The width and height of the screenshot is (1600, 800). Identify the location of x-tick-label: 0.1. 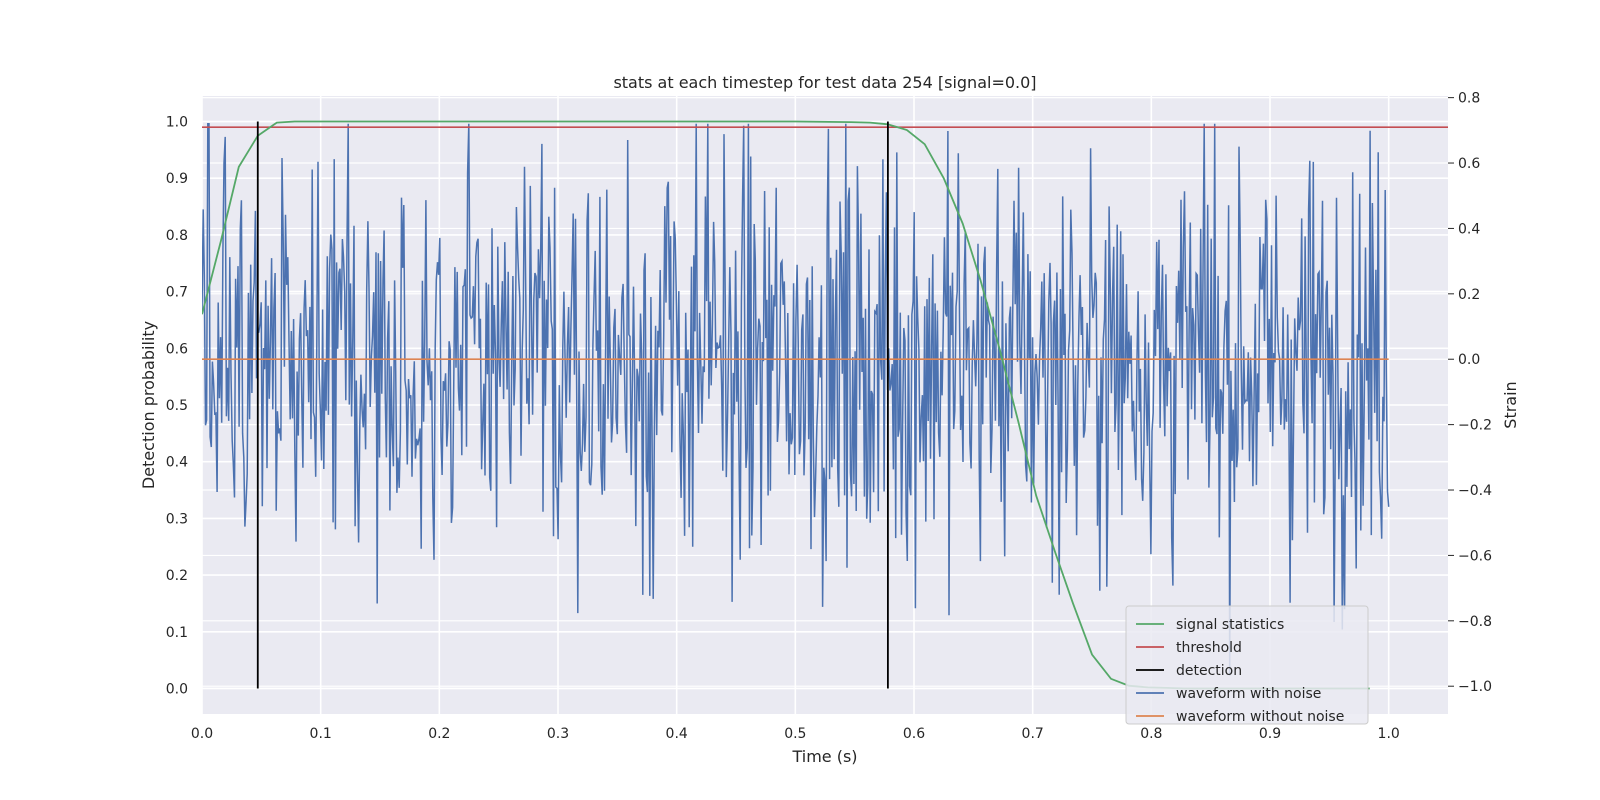
(321, 734).